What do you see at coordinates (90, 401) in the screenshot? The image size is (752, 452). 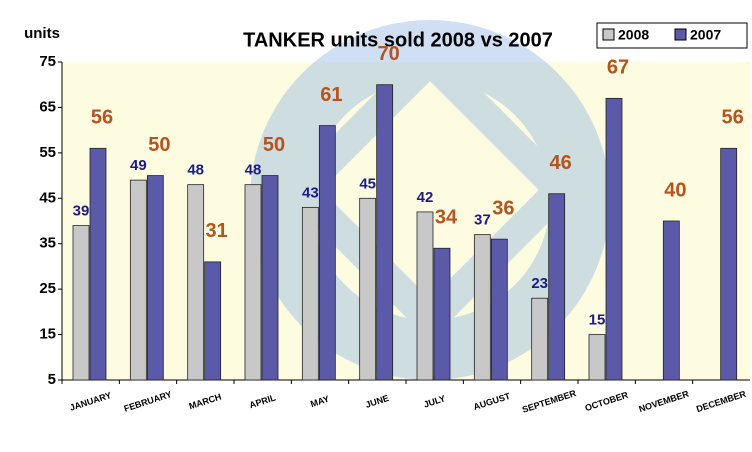 I see `x-tick-label: JANUARY` at bounding box center [90, 401].